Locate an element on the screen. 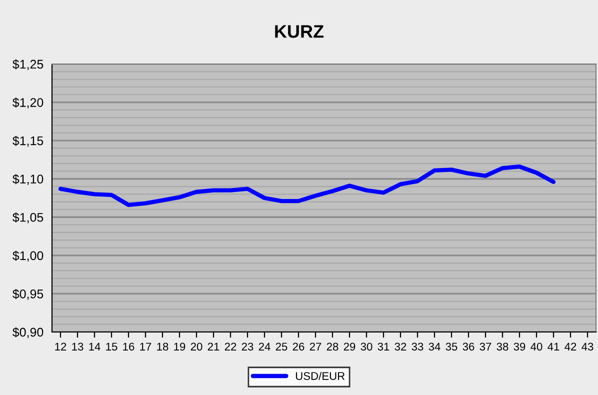 The image size is (598, 395). x-tick-label: 29 is located at coordinates (350, 346).